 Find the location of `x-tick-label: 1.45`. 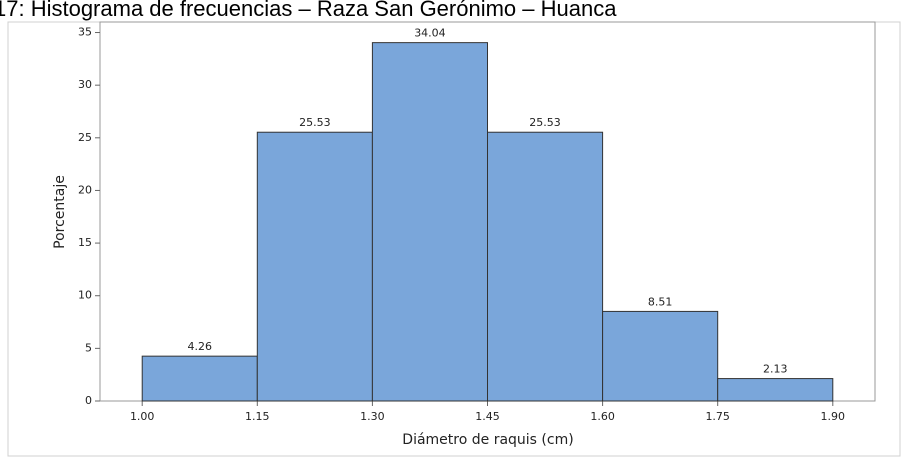

x-tick-label: 1.45 is located at coordinates (487, 416).